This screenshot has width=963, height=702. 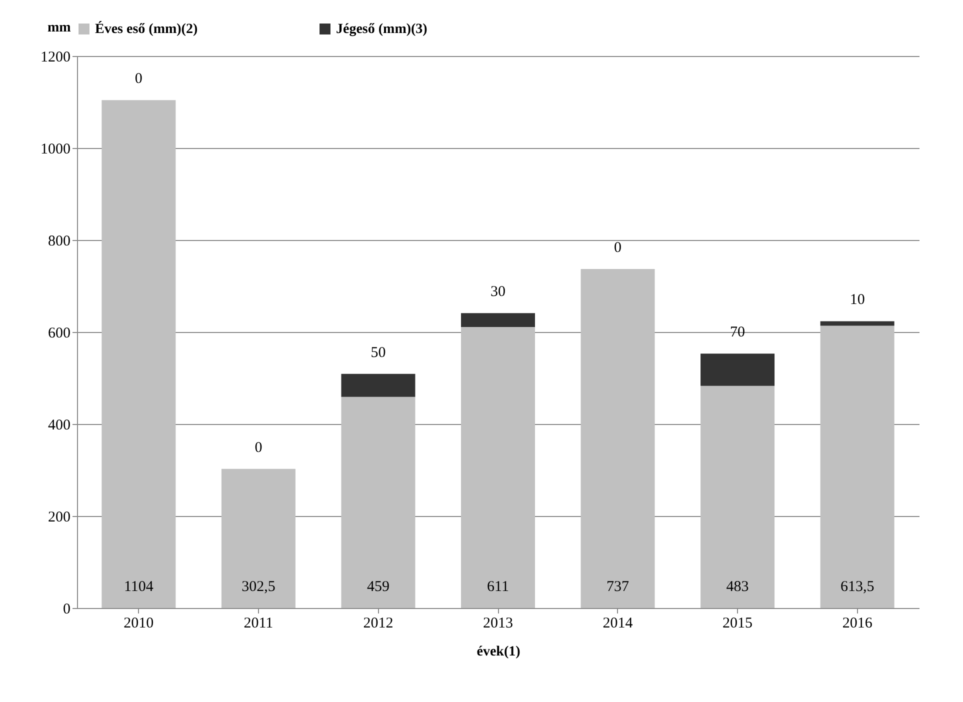 I want to click on data-label: 302,5, so click(x=259, y=587).